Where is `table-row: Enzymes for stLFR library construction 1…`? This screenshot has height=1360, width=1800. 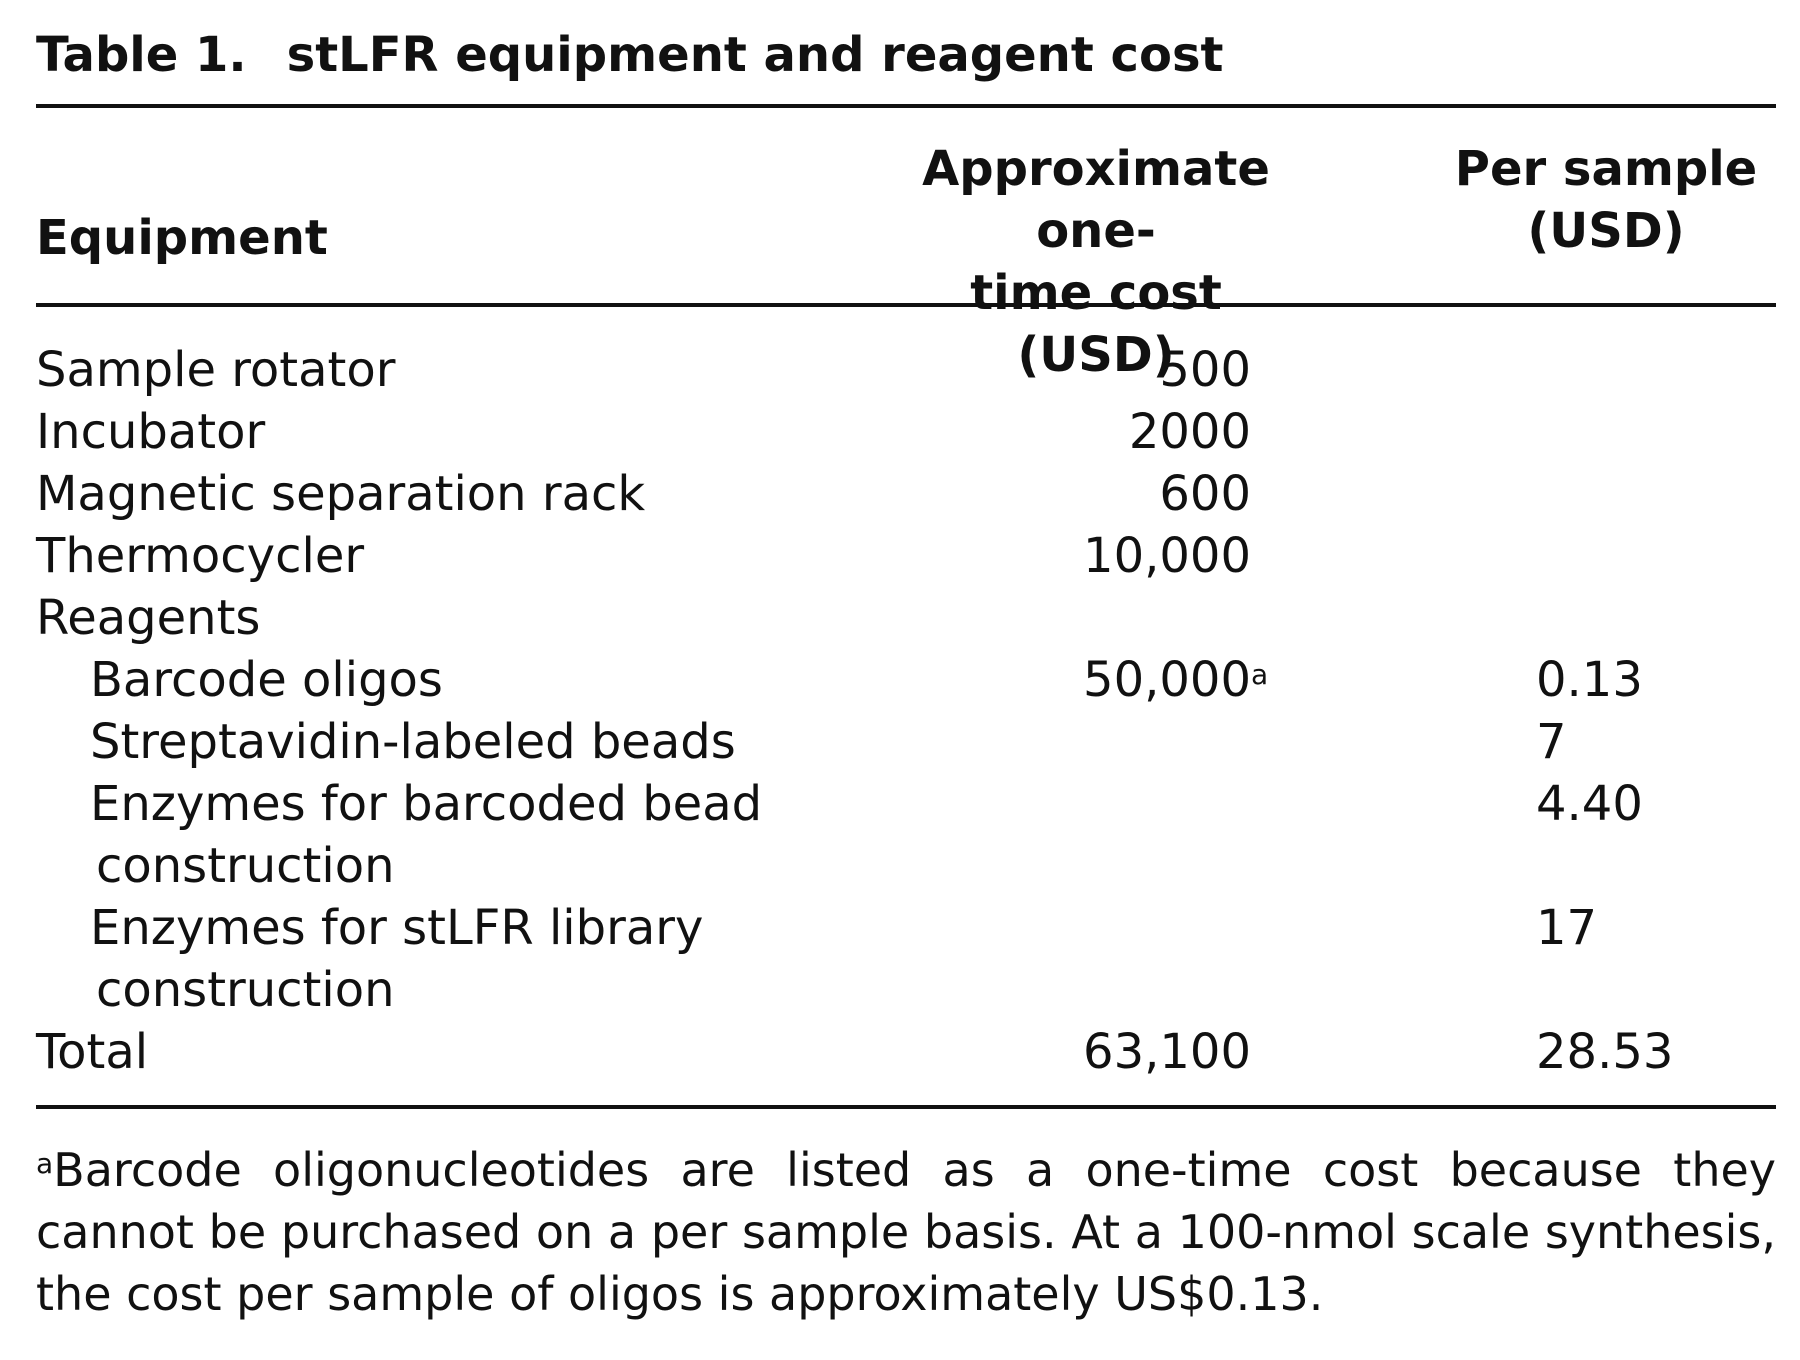
table-row: Enzymes for stLFR library construction 1… is located at coordinates (906, 959).